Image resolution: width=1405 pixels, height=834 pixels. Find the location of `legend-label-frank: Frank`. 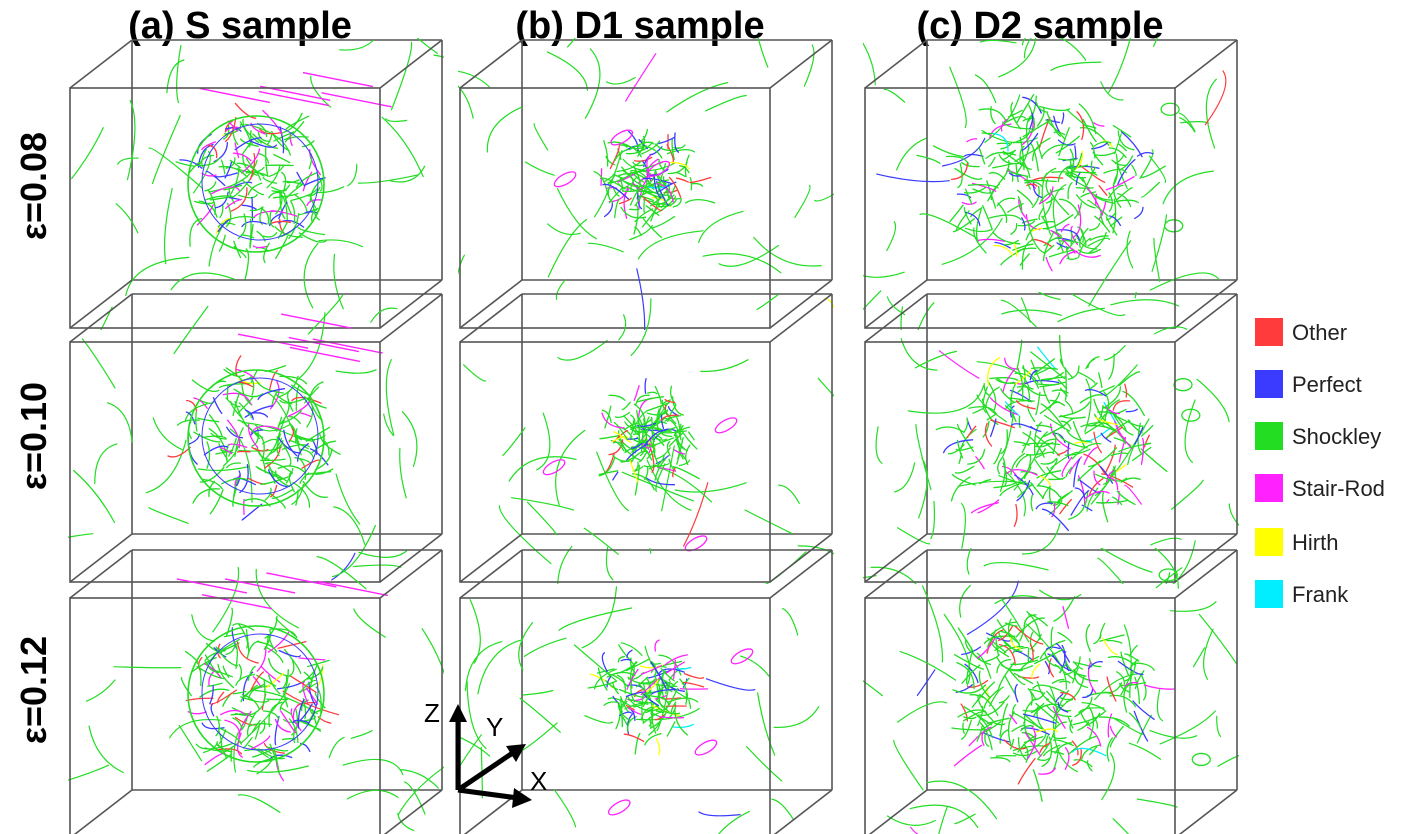

legend-label-frank: Frank is located at coordinates (1320, 594).